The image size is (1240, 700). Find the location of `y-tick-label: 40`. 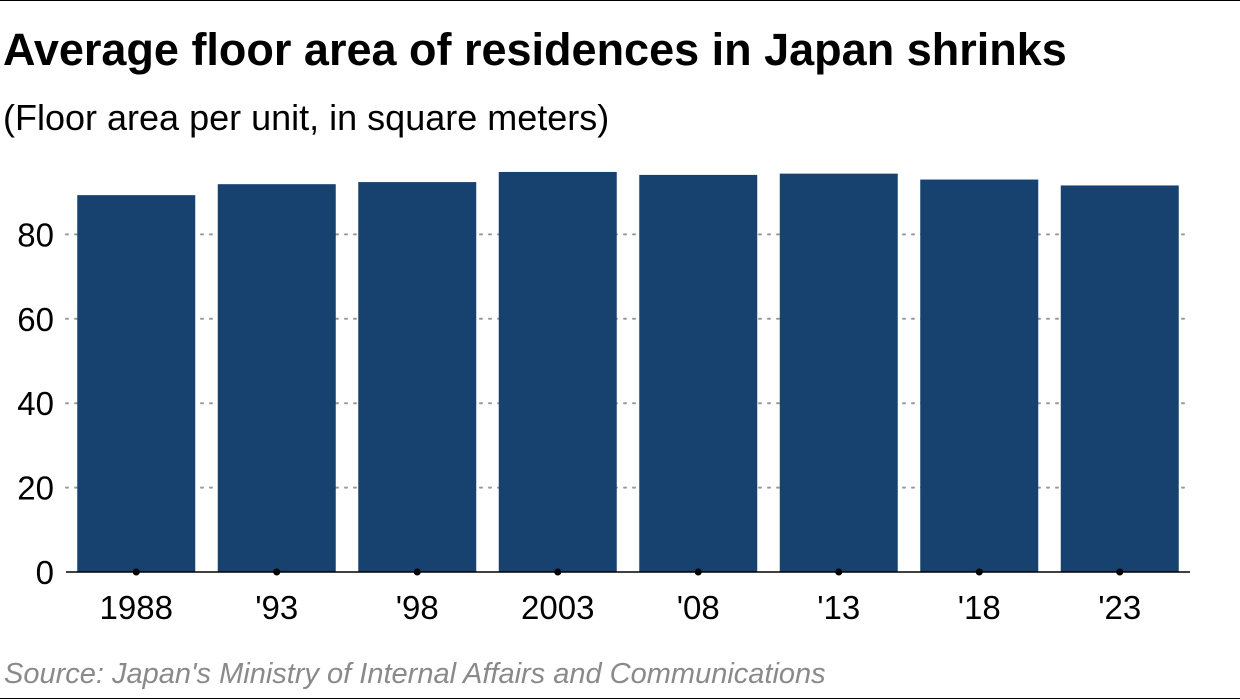

y-tick-label: 40 is located at coordinates (35, 403).